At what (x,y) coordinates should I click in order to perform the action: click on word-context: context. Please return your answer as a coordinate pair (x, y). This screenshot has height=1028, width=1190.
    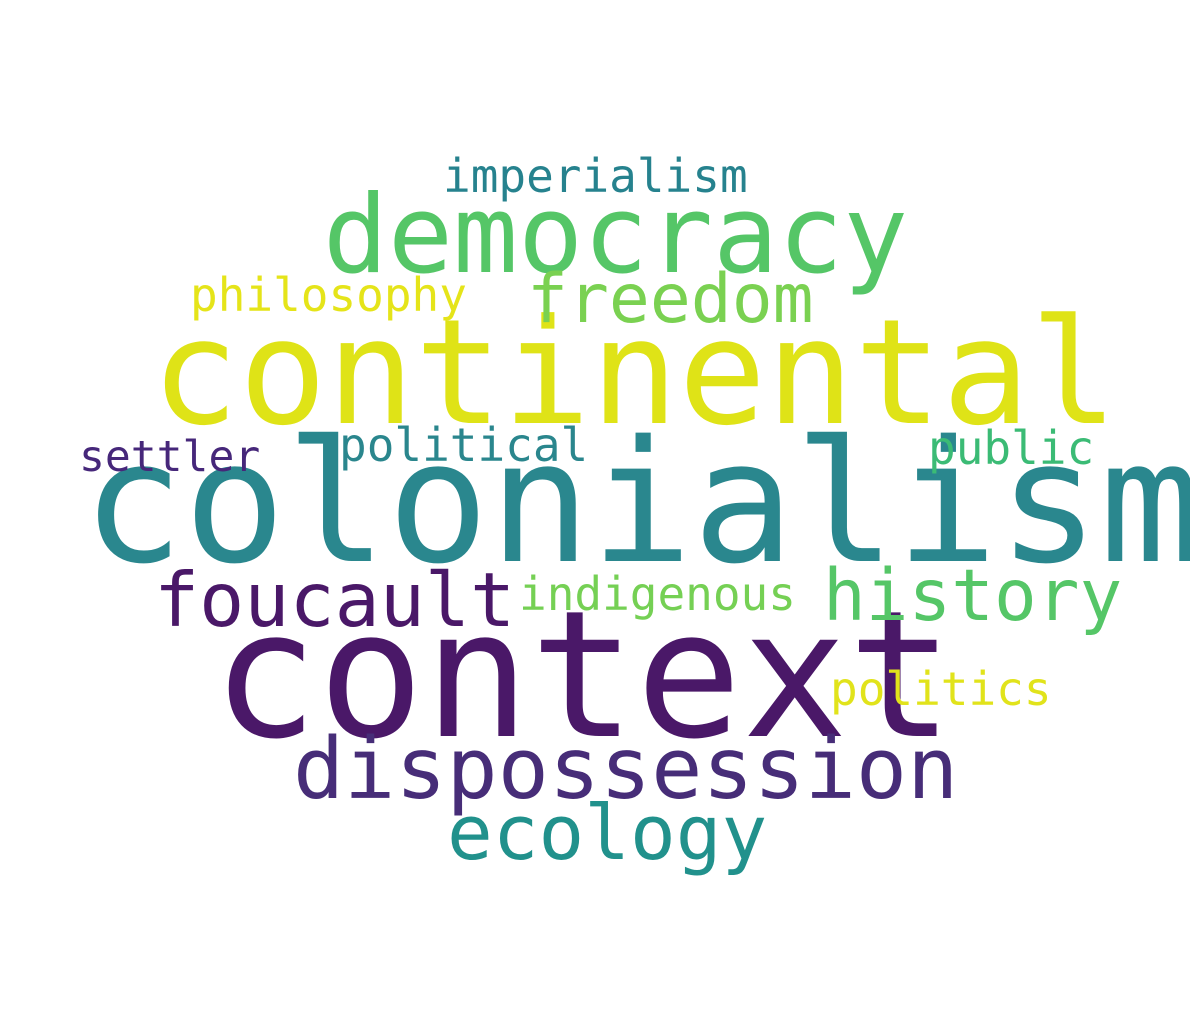
    Looking at the image, I should click on (583, 675).